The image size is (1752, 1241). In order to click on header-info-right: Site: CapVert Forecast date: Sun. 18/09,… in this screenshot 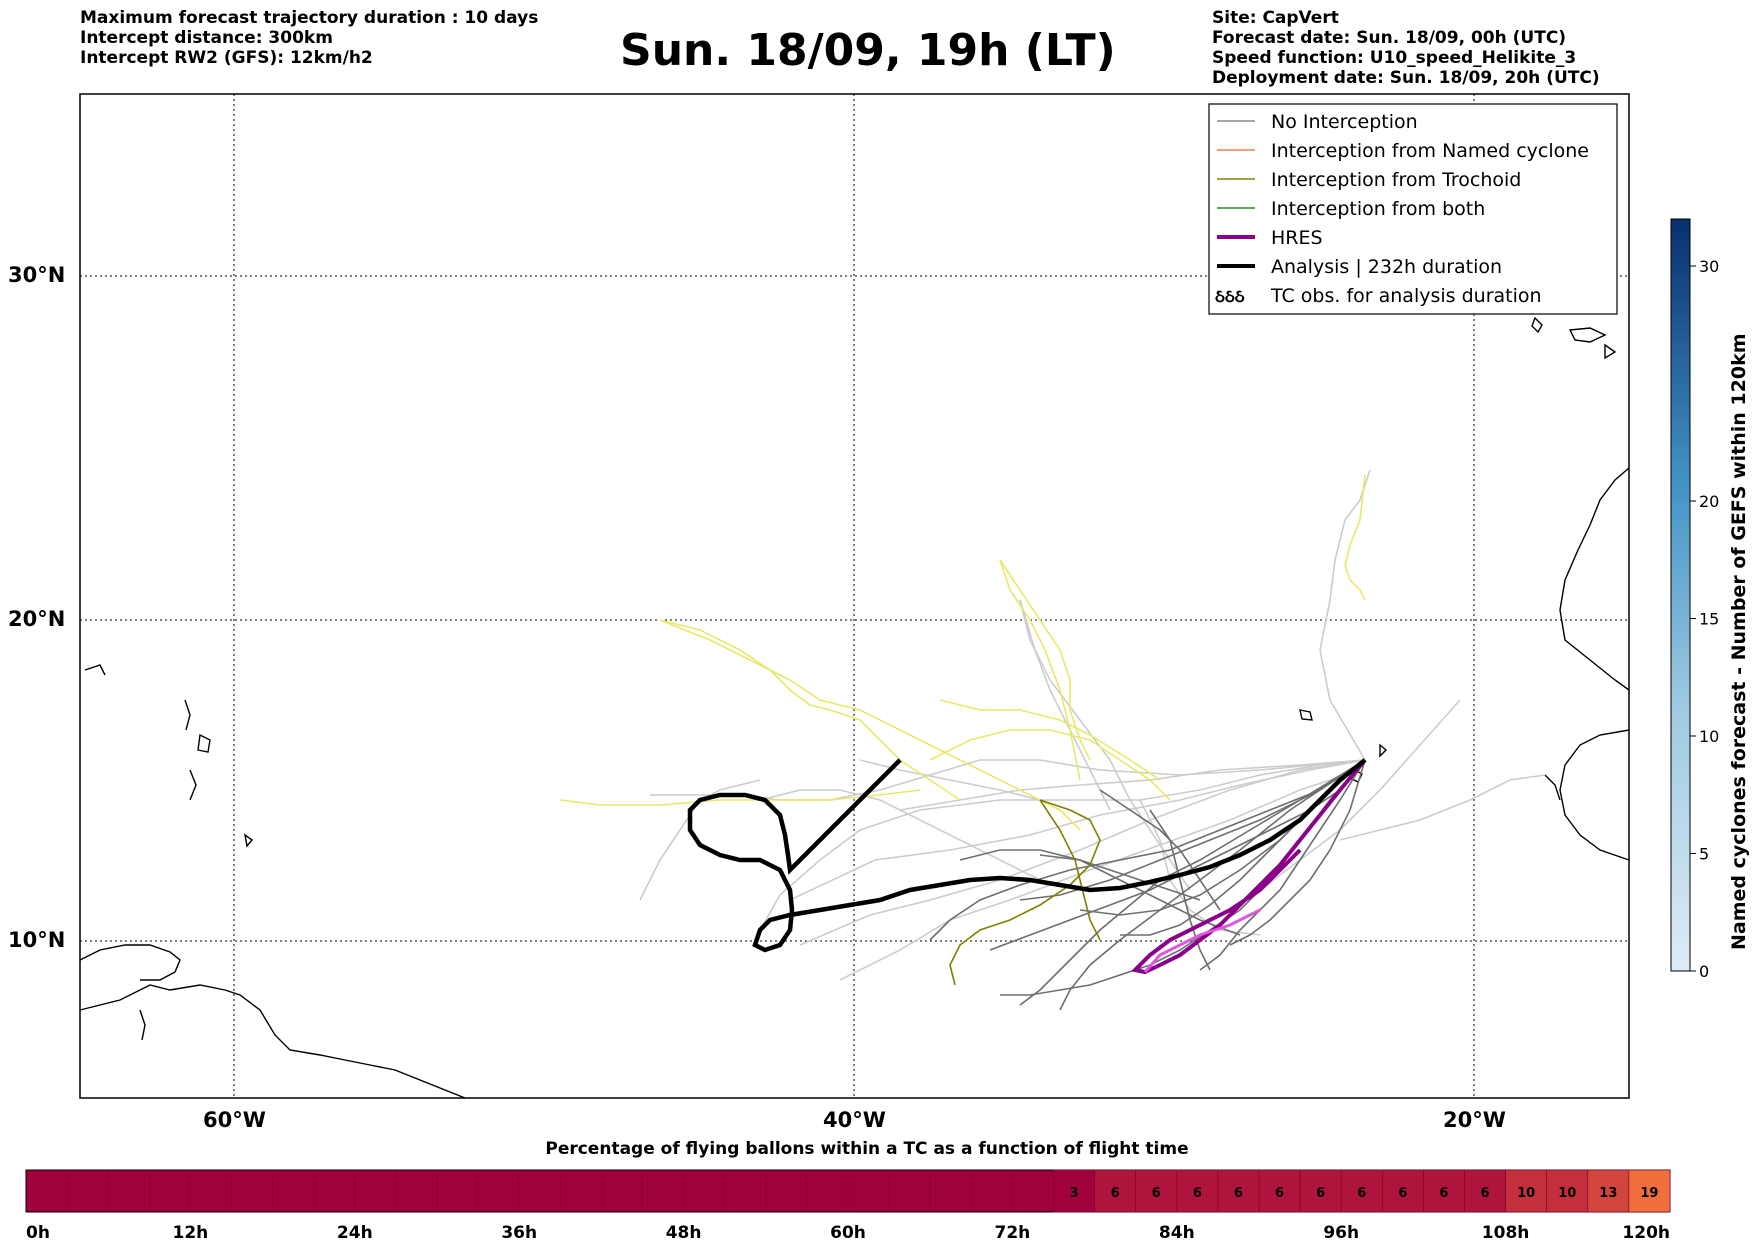, I will do `click(1406, 48)`.